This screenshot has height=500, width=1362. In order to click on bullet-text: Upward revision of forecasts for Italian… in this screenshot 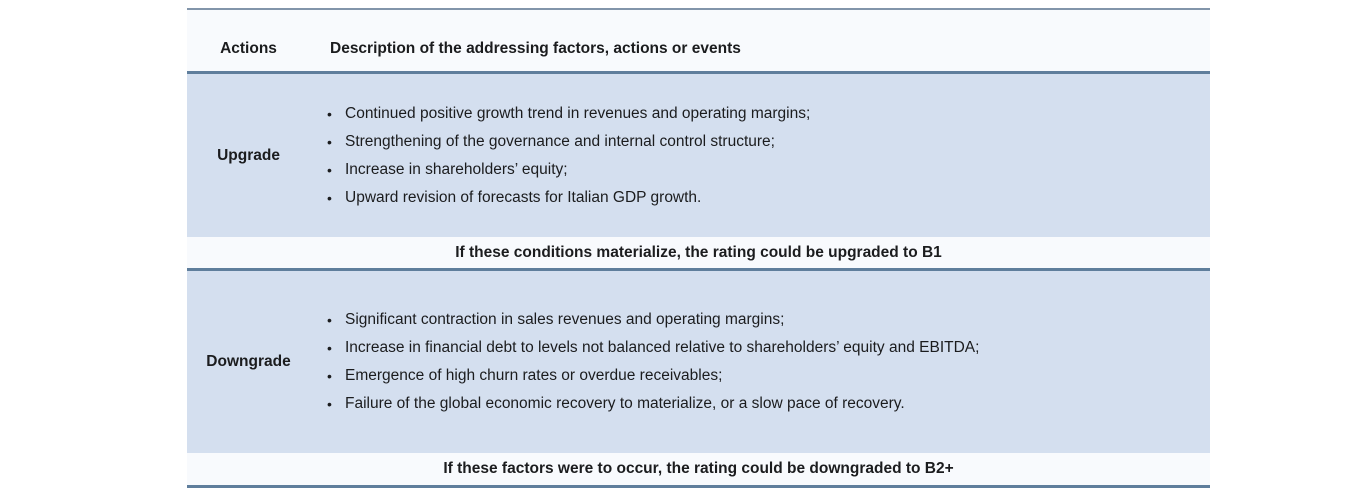, I will do `click(523, 197)`.